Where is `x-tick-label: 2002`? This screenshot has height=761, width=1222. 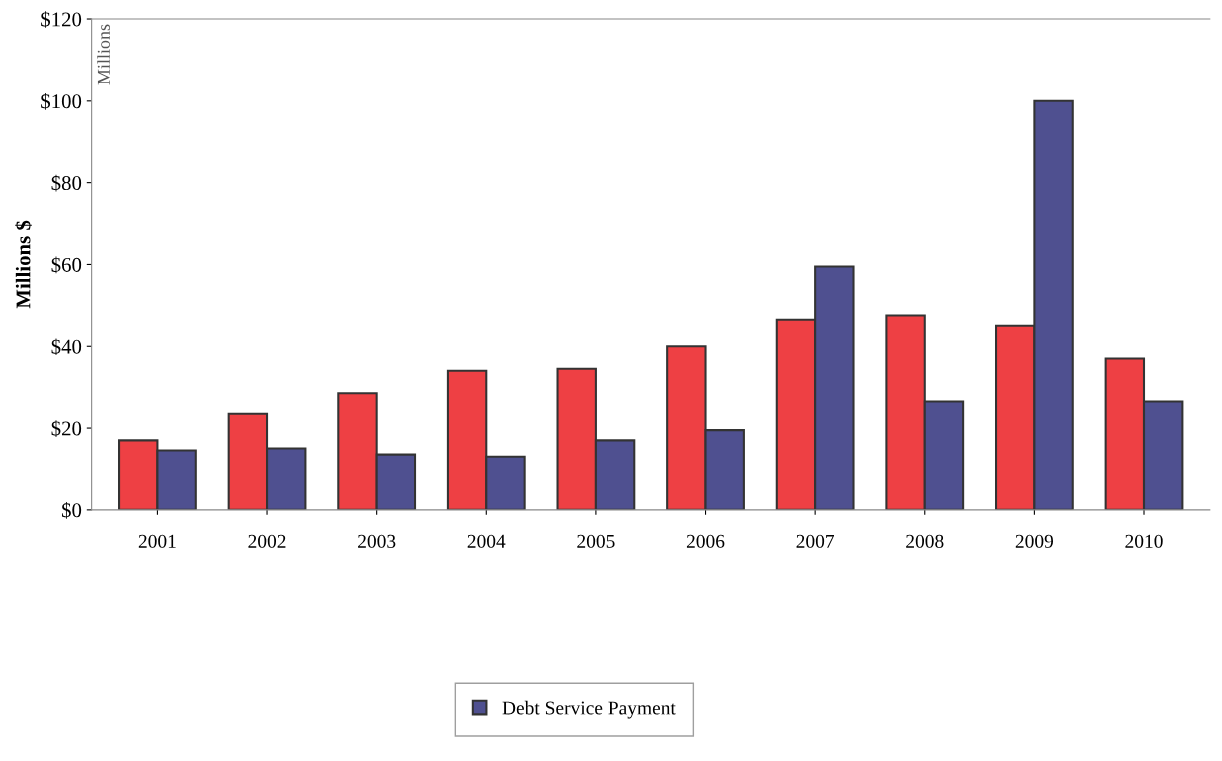
x-tick-label: 2002 is located at coordinates (267, 541).